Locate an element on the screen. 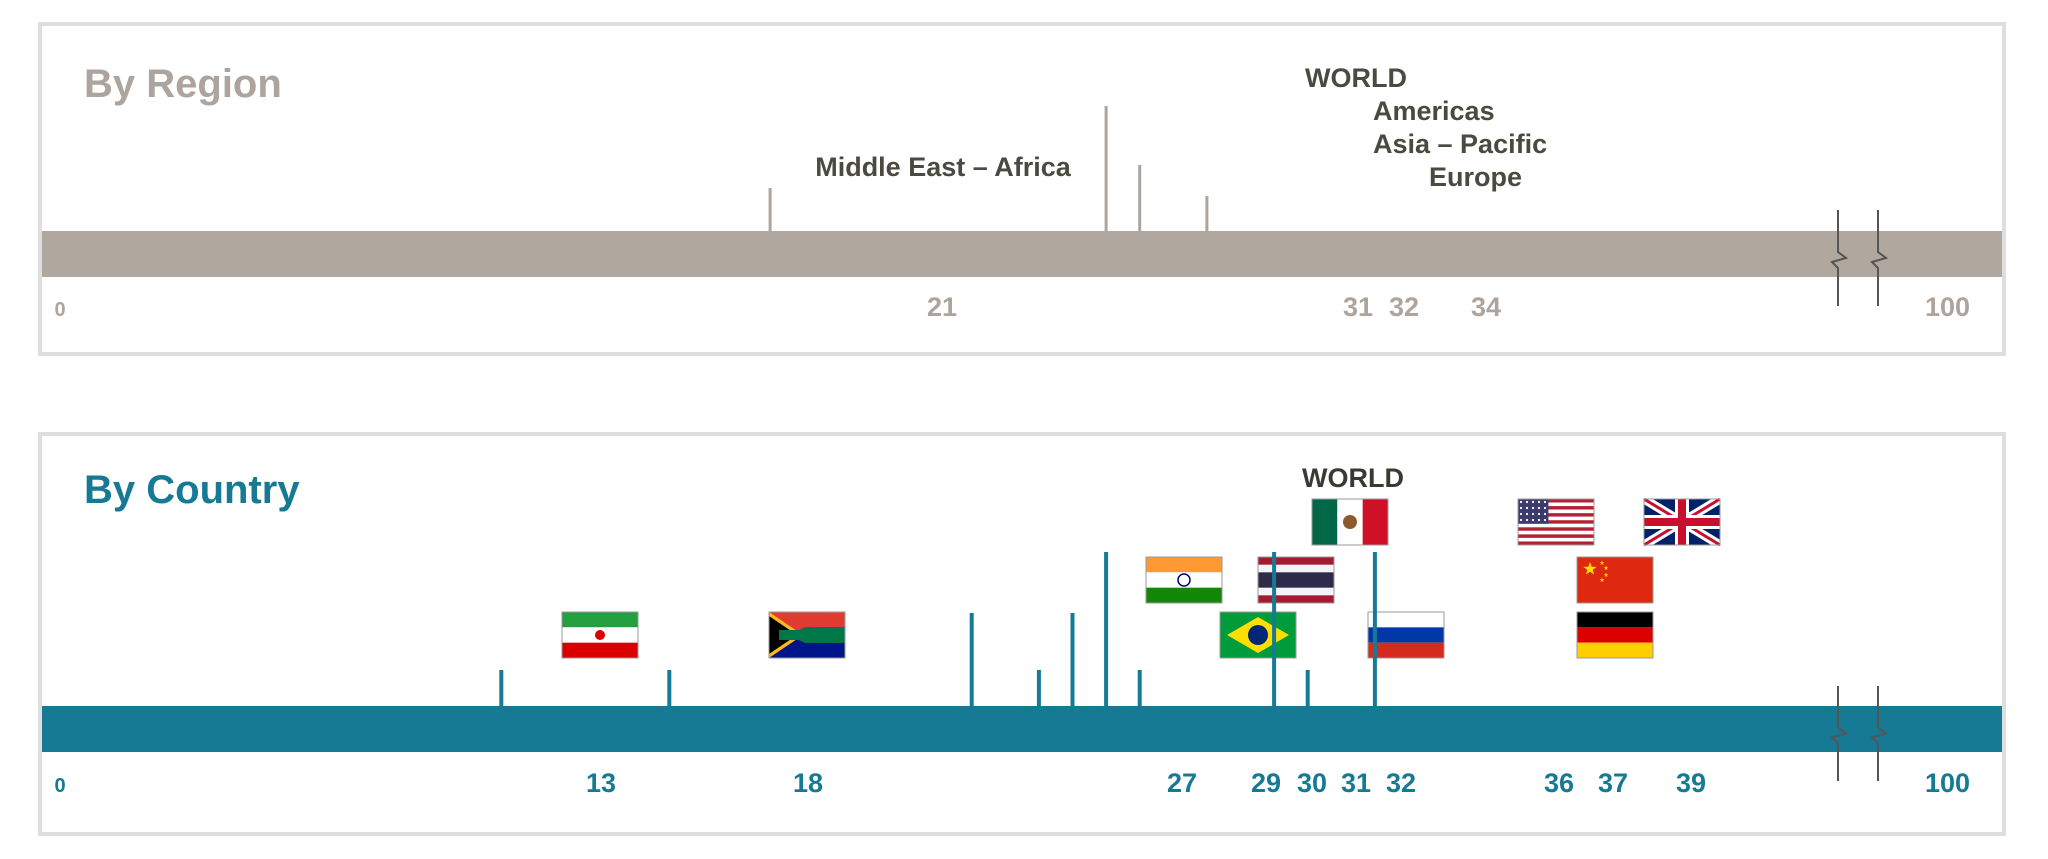  russia-flag is located at coordinates (1406, 635).